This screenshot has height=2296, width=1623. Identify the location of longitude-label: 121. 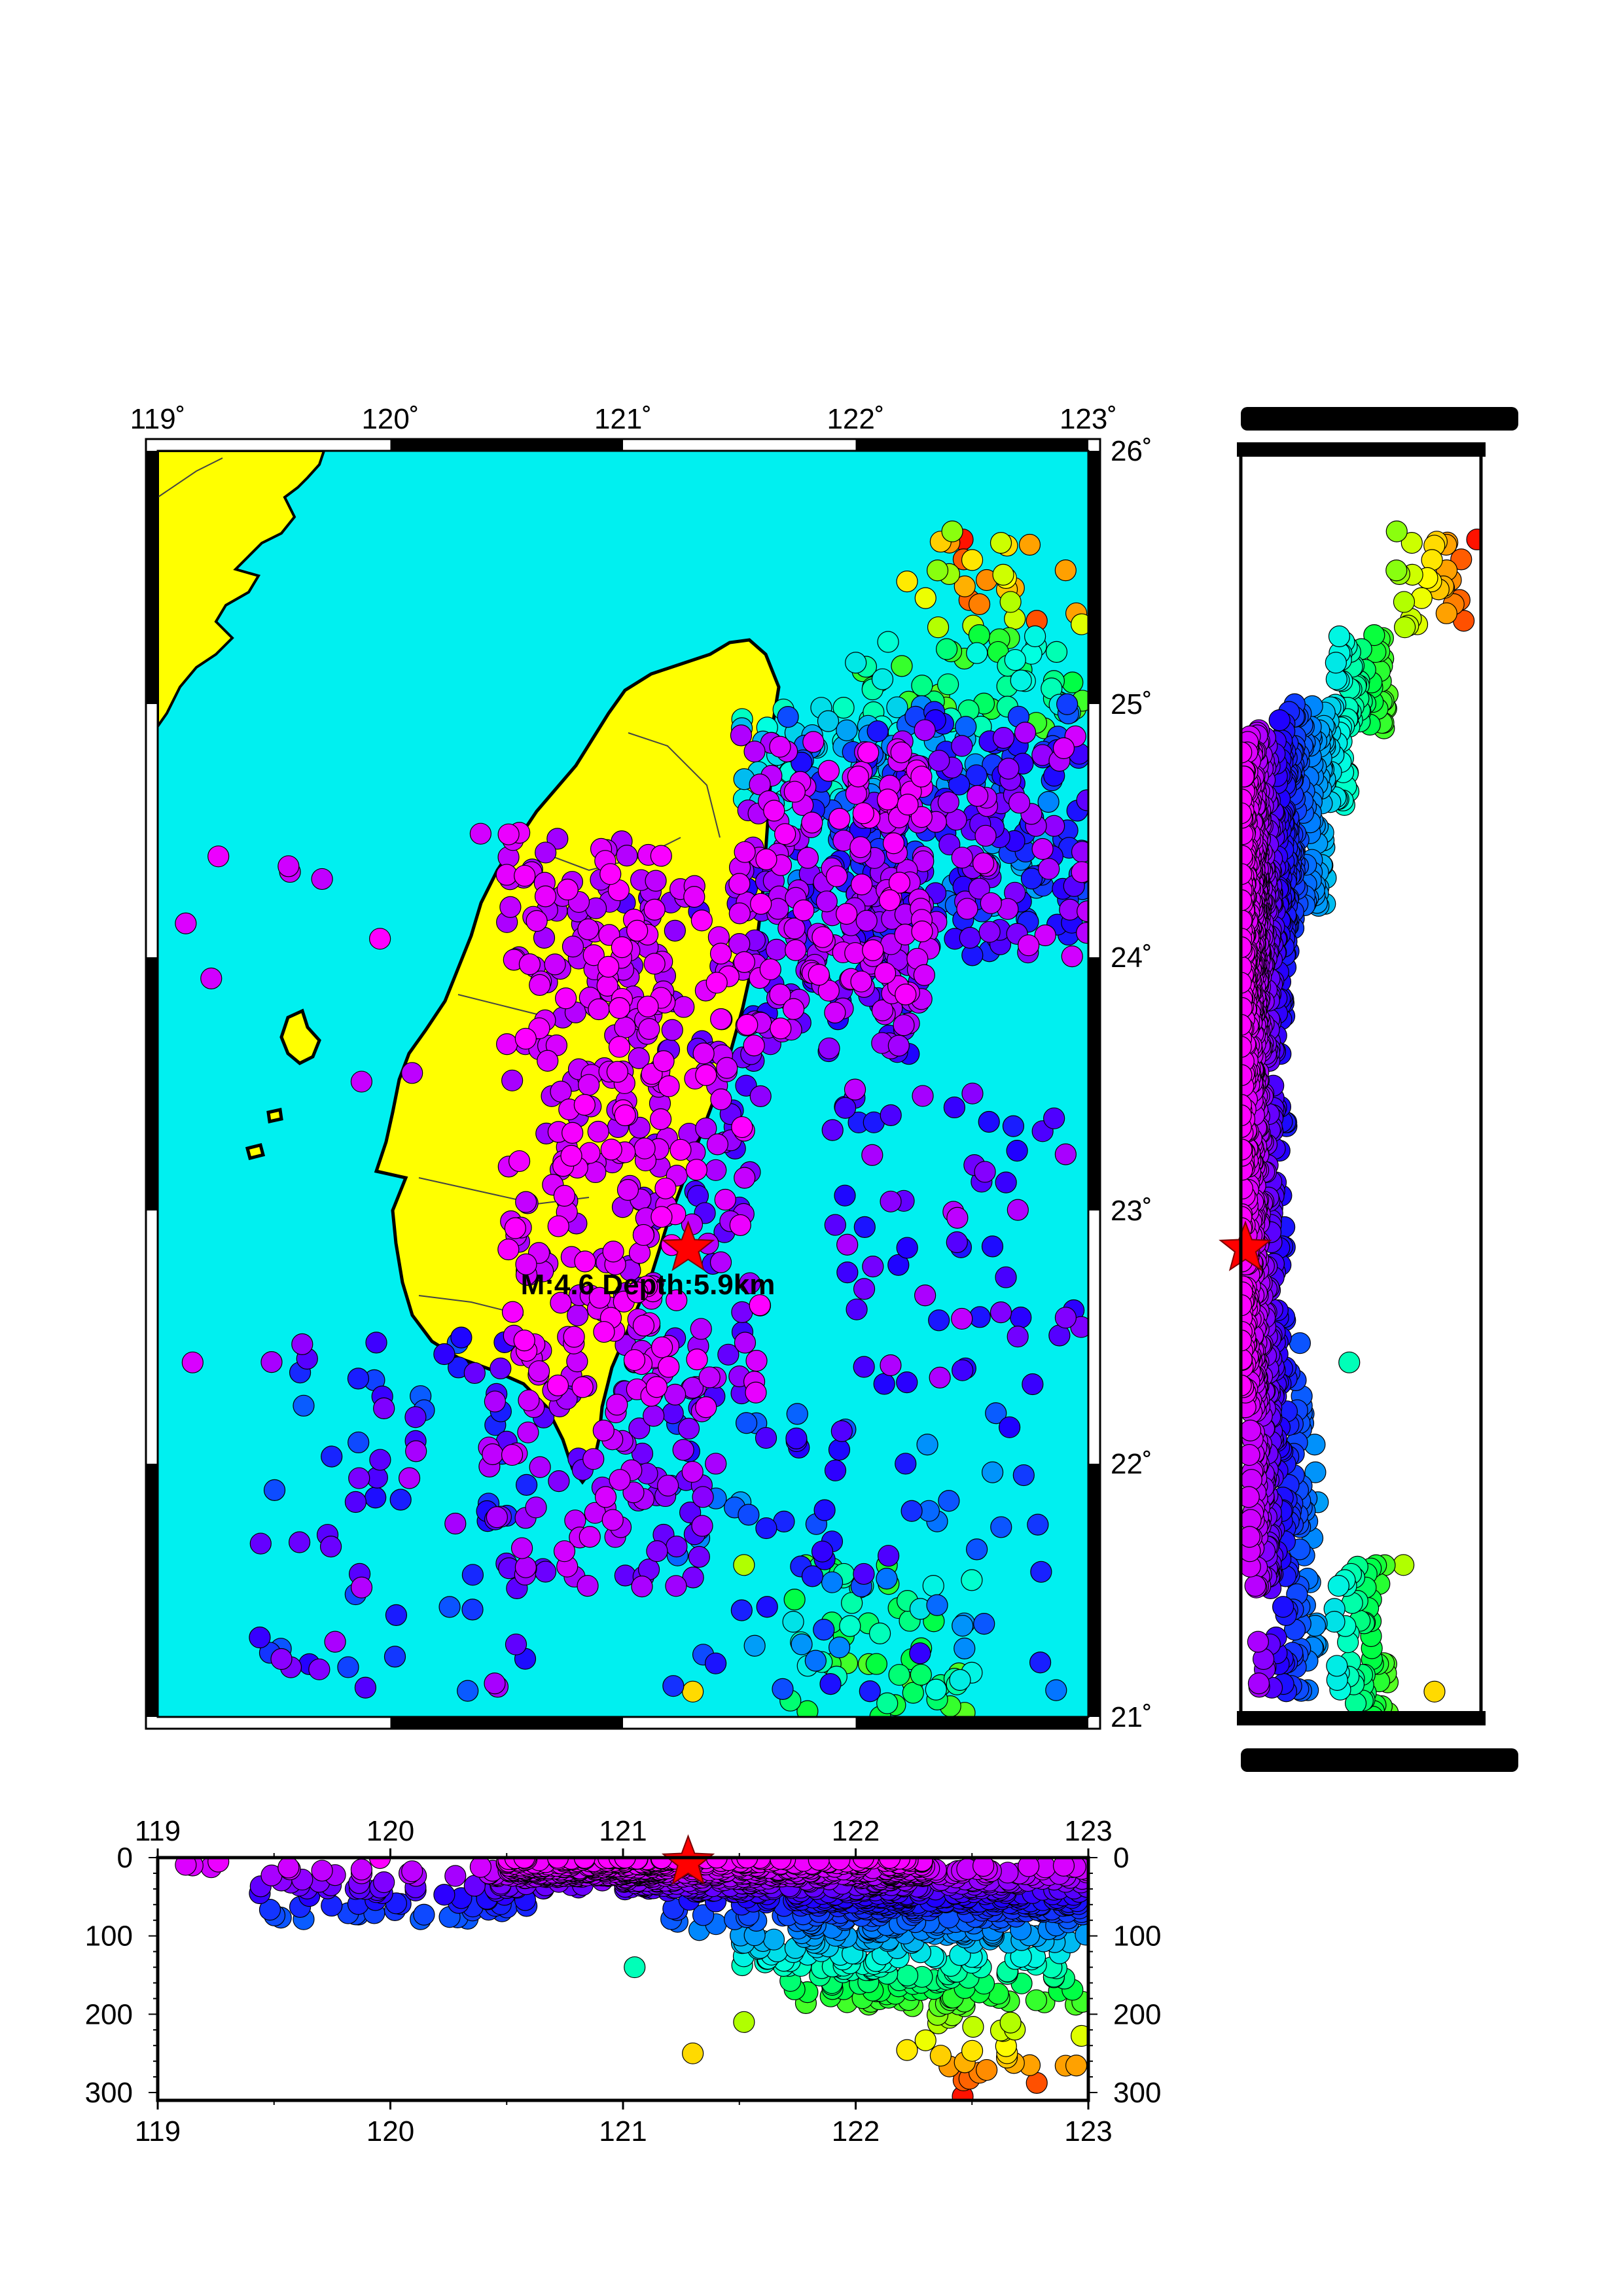
(623, 1831).